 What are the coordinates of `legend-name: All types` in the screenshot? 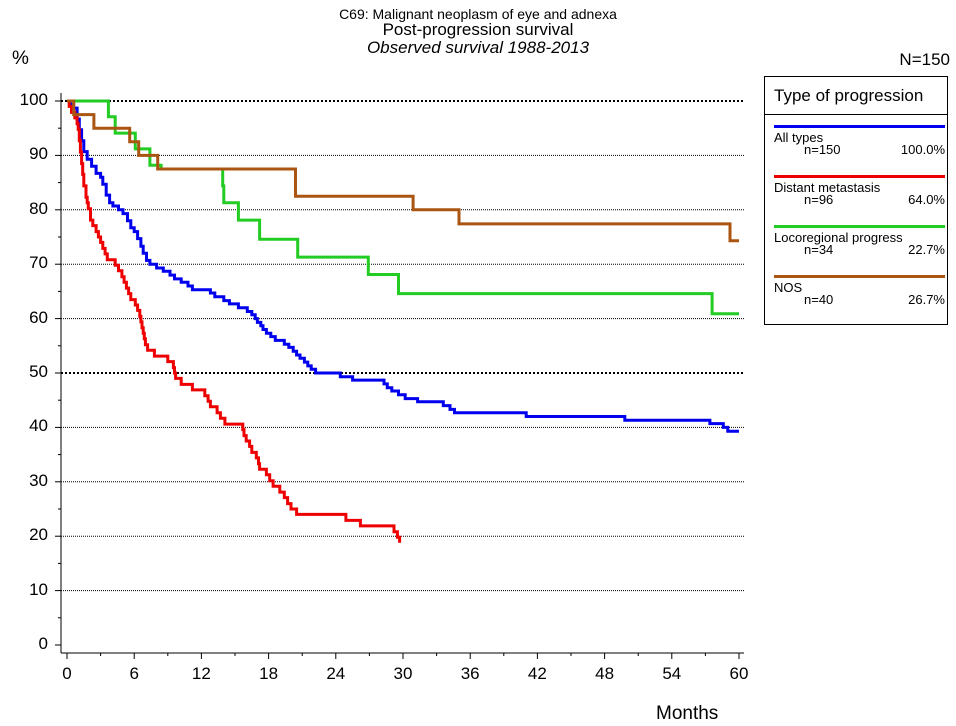 It's located at (799, 137).